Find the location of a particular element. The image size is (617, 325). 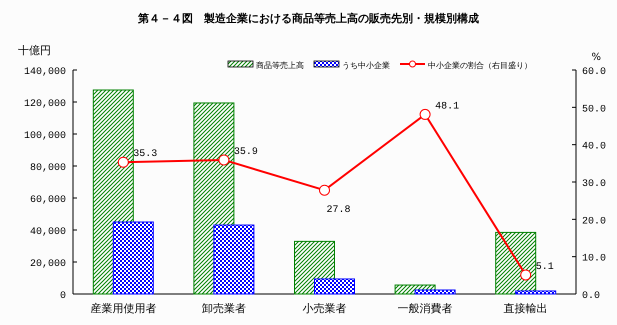

data-label: 5.1 is located at coordinates (545, 267).